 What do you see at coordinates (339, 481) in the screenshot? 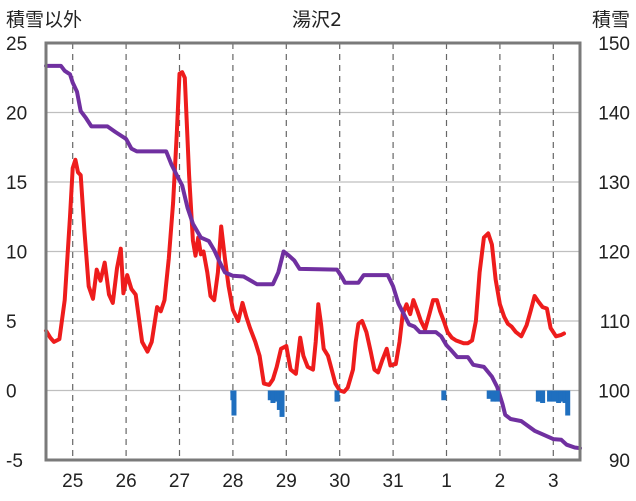
I see `x-tick-label: 30` at bounding box center [339, 481].